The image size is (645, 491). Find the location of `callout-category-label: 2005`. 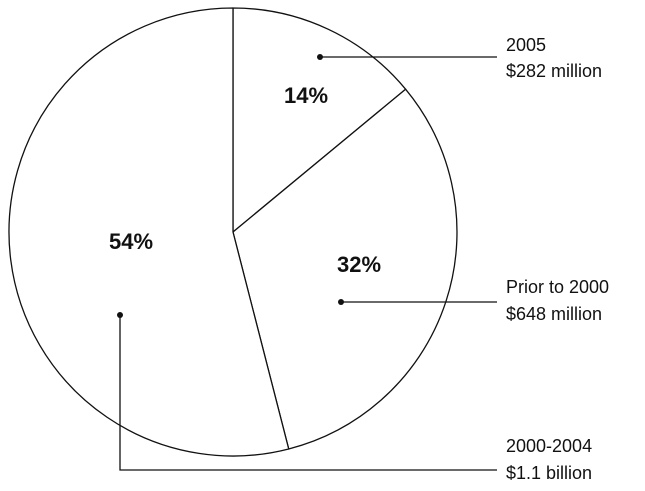

callout-category-label: 2005 is located at coordinates (526, 45).